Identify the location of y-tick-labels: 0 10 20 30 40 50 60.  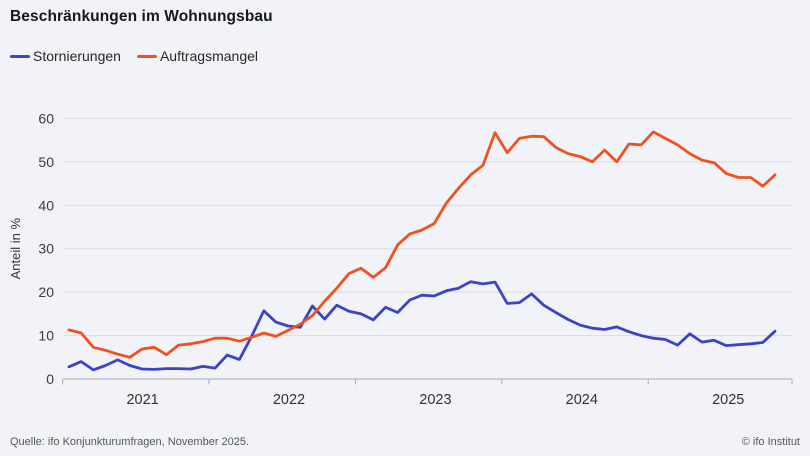
(46, 248).